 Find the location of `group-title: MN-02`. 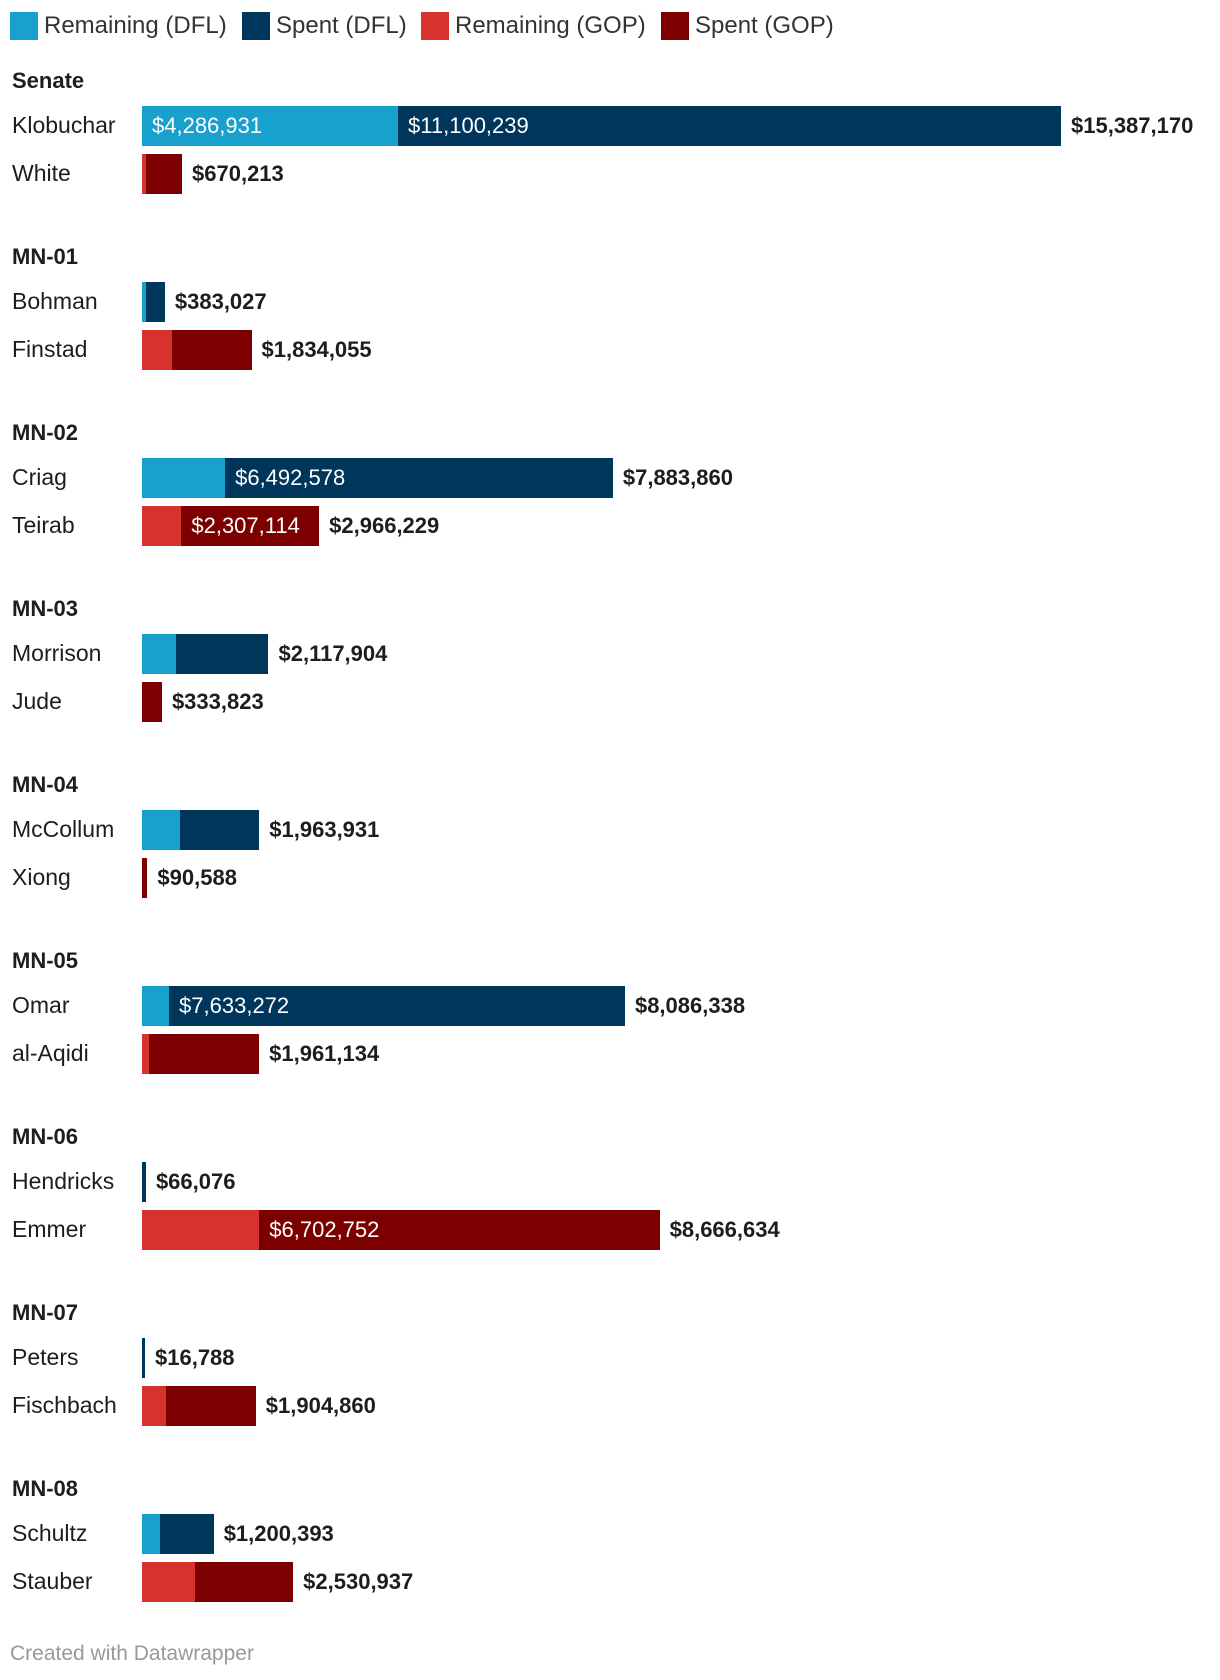

group-title: MN-02 is located at coordinates (45, 432).